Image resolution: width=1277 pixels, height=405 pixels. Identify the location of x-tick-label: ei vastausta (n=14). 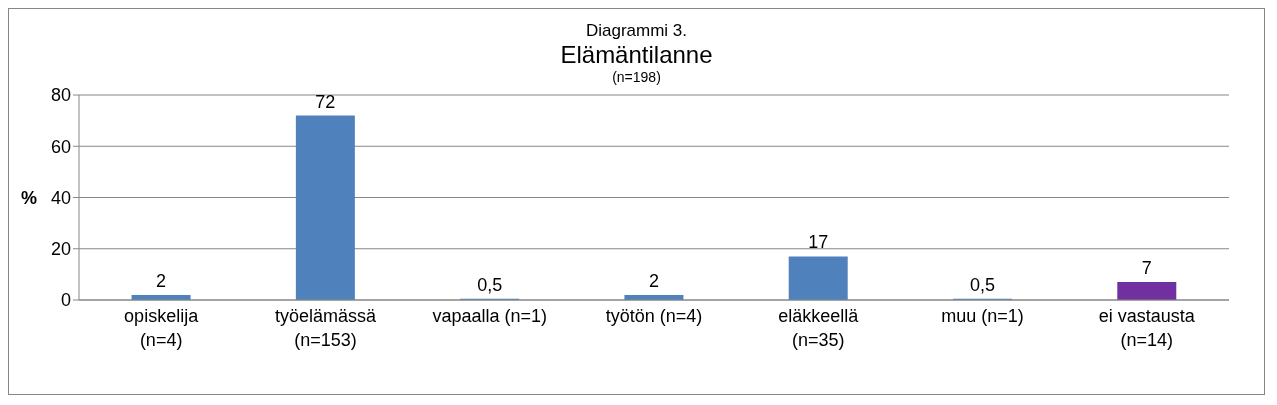
(1147, 328).